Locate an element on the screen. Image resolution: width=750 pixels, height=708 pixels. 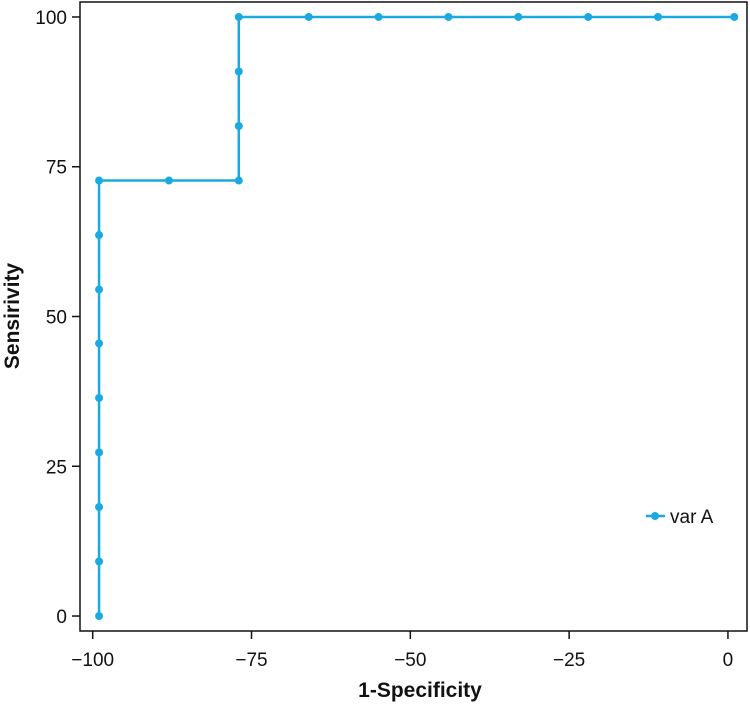
legend-marker-var-a is located at coordinates (655, 516).